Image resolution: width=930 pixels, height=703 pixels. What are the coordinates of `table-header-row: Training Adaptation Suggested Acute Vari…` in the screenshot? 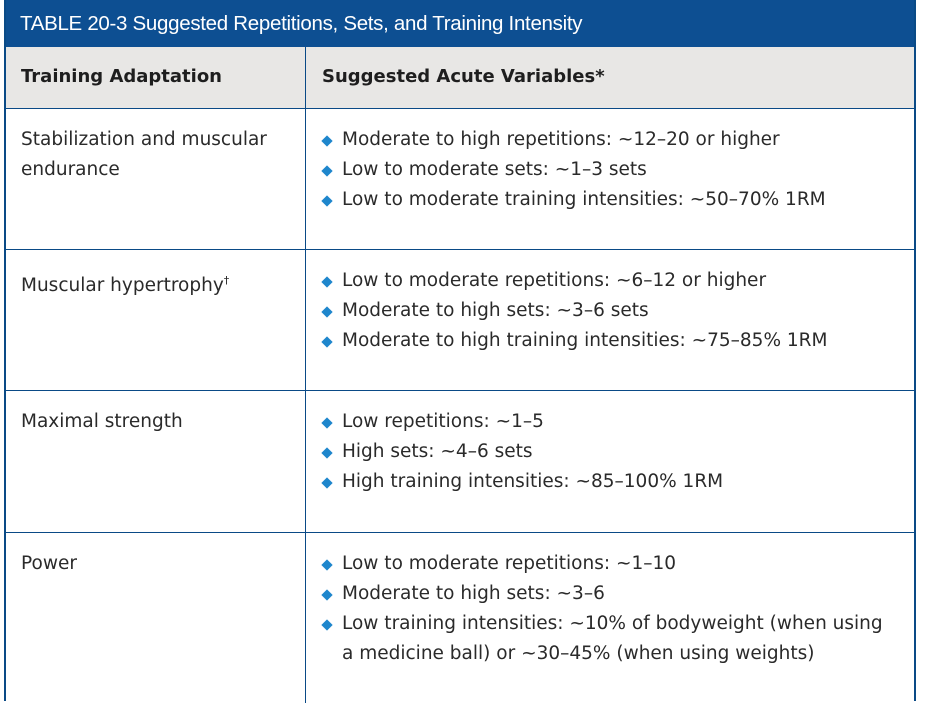 It's located at (460, 78).